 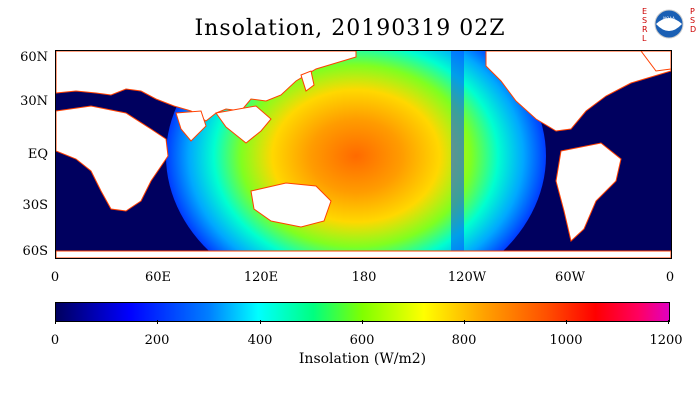 I want to click on lat-label-60s: 60S, so click(x=35, y=251).